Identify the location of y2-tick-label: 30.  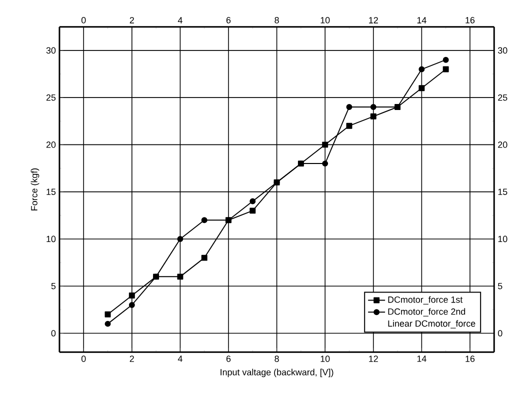
(503, 50).